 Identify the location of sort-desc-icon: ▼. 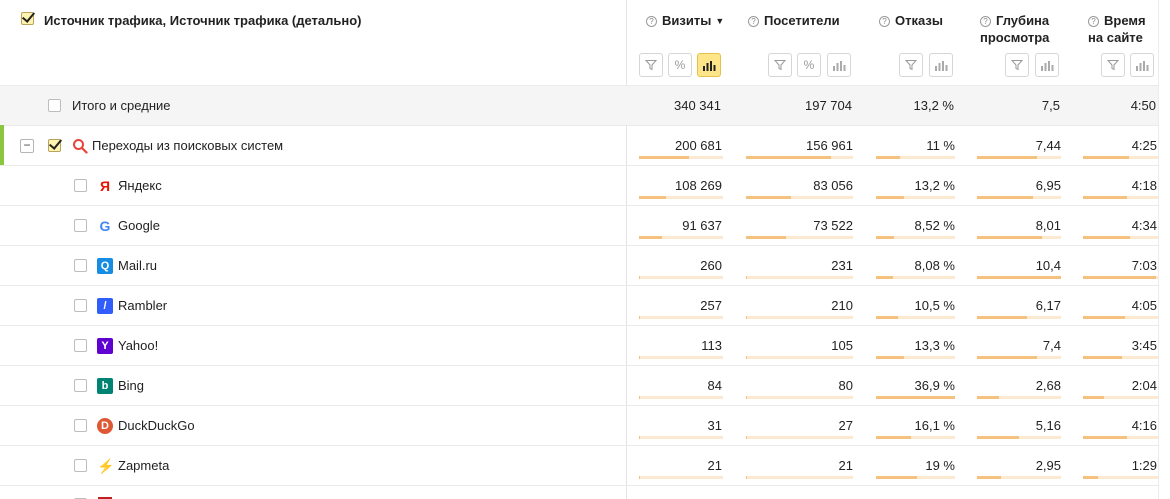
(720, 21).